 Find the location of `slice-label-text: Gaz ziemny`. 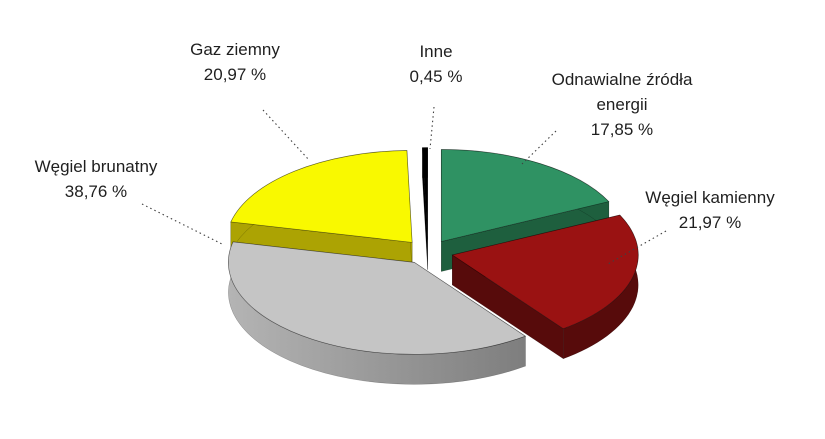

slice-label-text: Gaz ziemny is located at coordinates (235, 49).